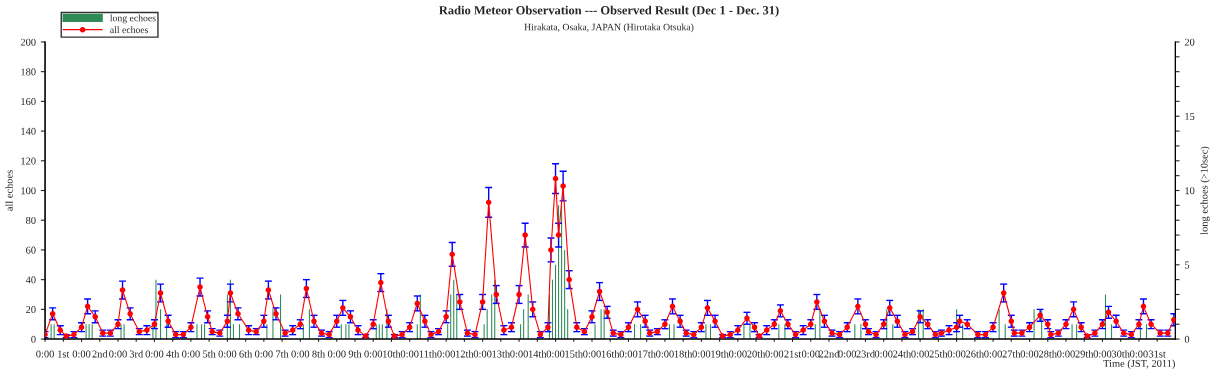  Describe the element at coordinates (133, 19) in the screenshot. I see `legend-label: long echoes` at that location.